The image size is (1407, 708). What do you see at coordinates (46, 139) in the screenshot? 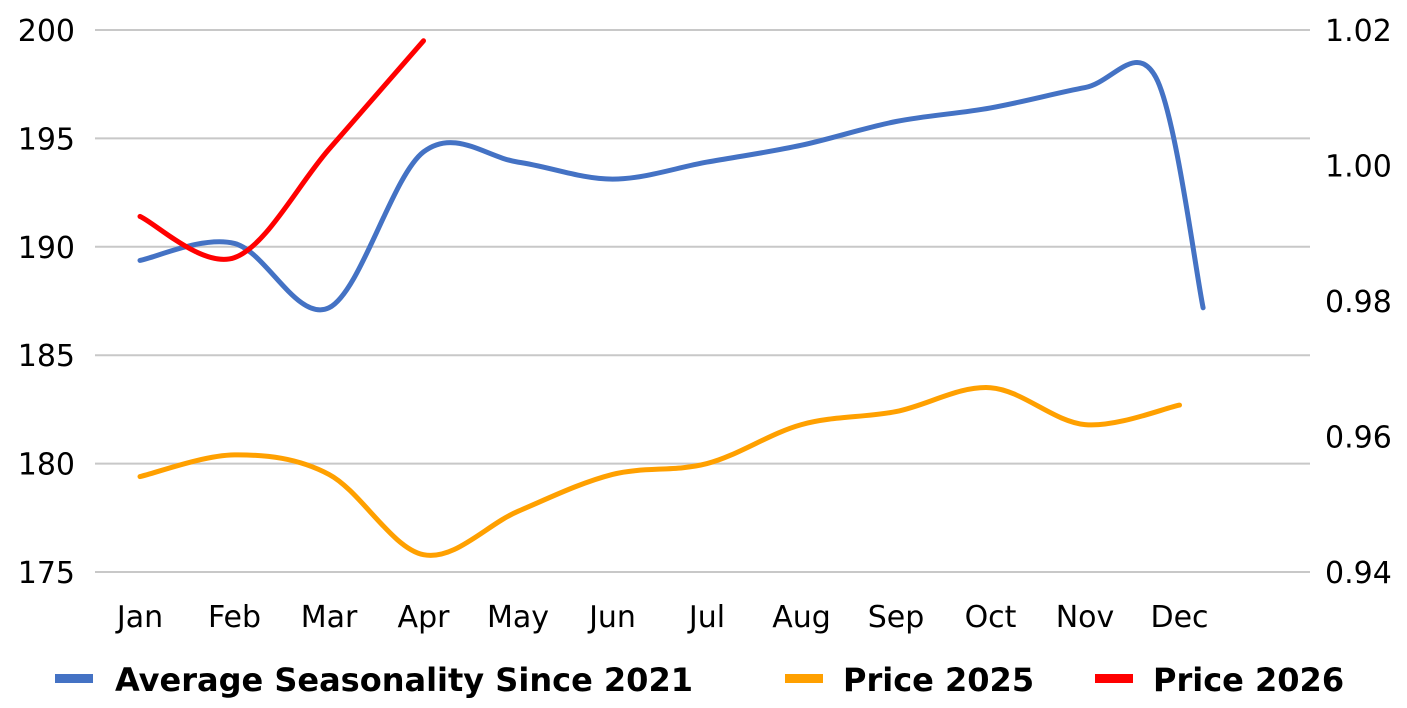
I see `left-tick-label: 195` at bounding box center [46, 139].